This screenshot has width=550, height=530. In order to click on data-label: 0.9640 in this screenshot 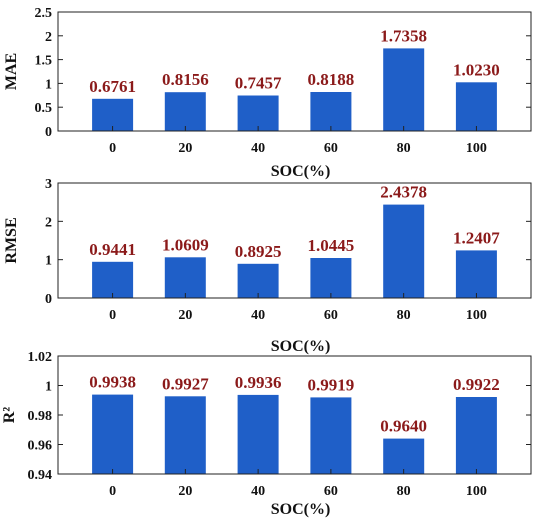, I will do `click(403, 426)`.